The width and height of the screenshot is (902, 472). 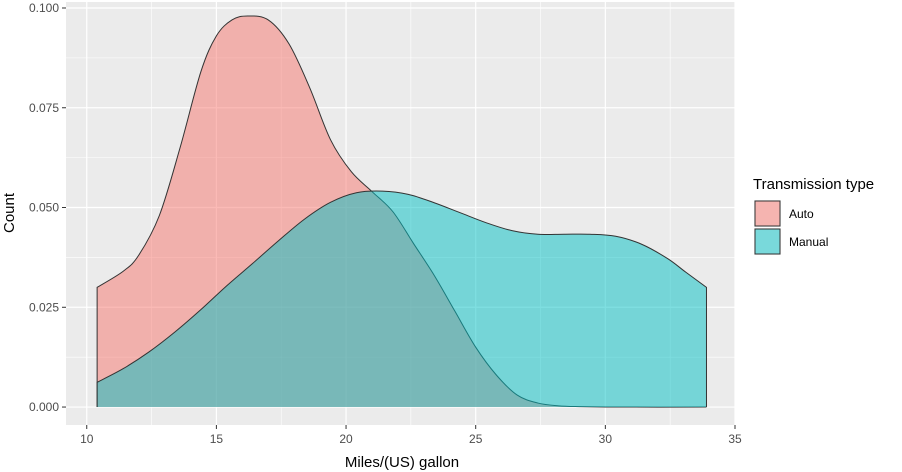 I want to click on legend: Transmission type Auto Manual, so click(x=813, y=215).